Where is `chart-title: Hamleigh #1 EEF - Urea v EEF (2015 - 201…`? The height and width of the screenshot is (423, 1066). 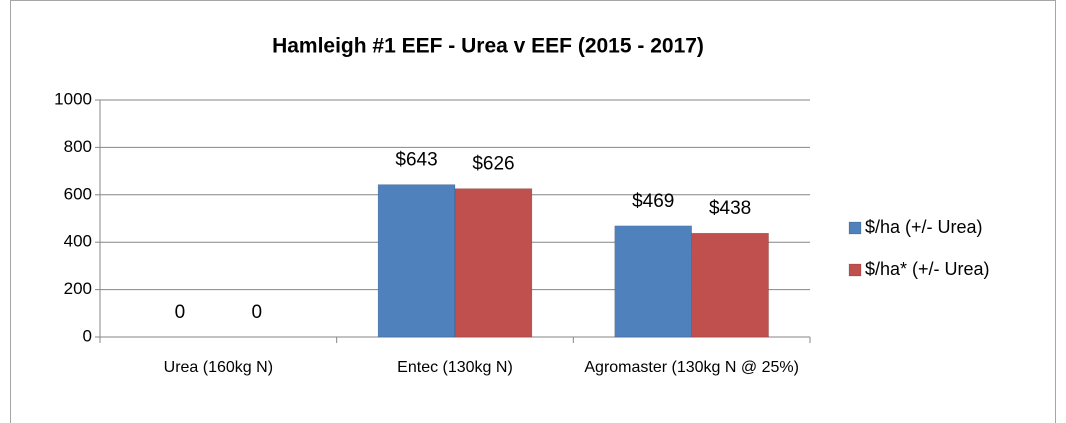
chart-title: Hamleigh #1 EEF - Urea v EEF (2015 - 201… is located at coordinates (488, 46).